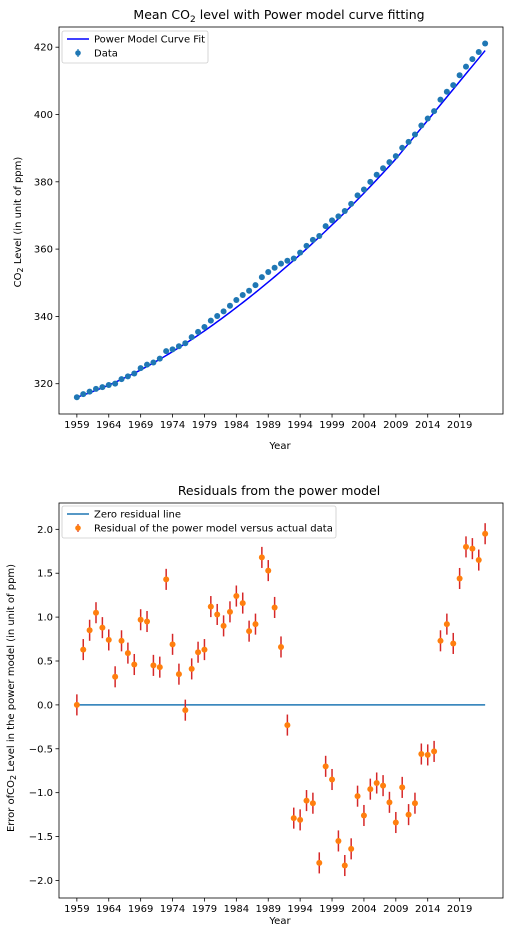 This screenshot has width=510, height=933. What do you see at coordinates (41, 749) in the screenshot?
I see `y-tick-label: −0.5` at bounding box center [41, 749].